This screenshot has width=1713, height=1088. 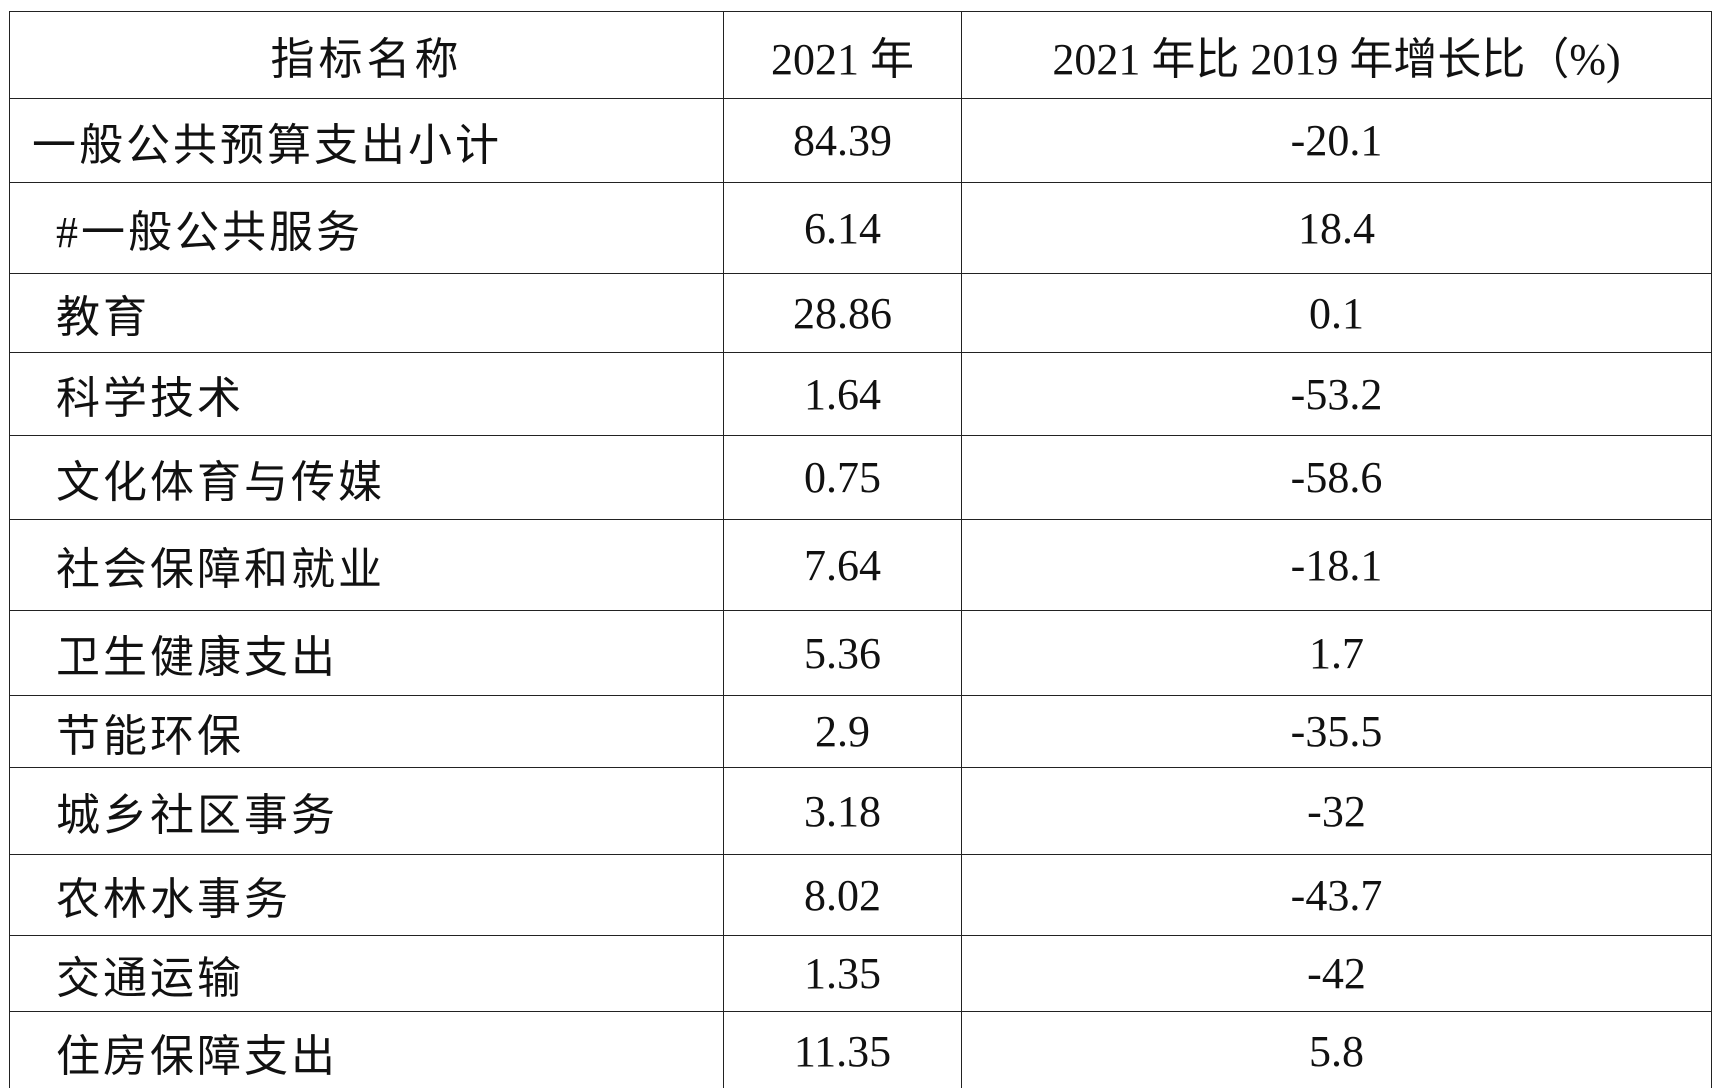 I want to click on value-cell: -43.7, so click(x=1336, y=895).